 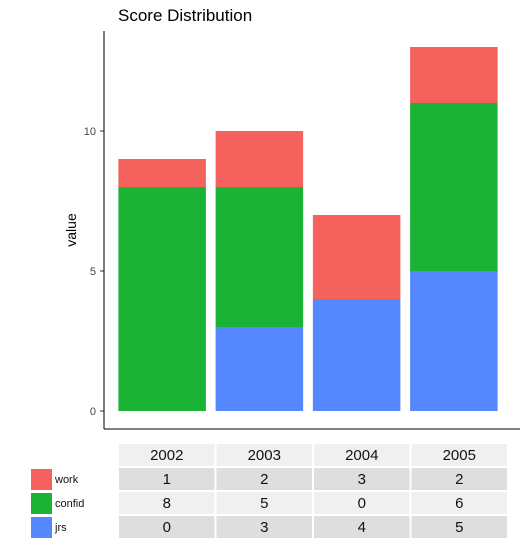 What do you see at coordinates (71, 230) in the screenshot?
I see `y-axis-title: value` at bounding box center [71, 230].